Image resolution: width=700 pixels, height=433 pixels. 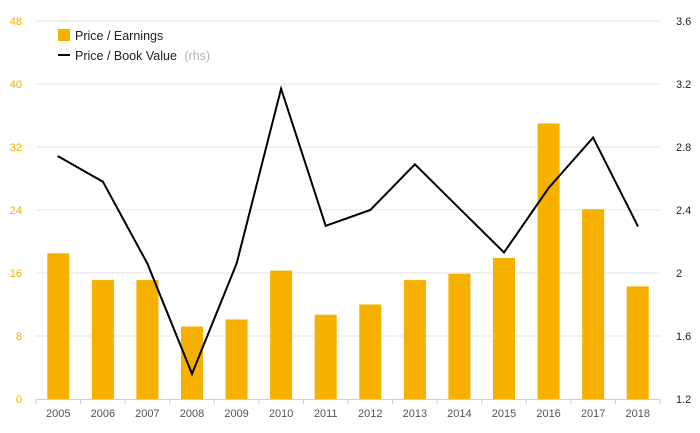 What do you see at coordinates (19, 400) in the screenshot?
I see `y-left-tick-label: 0` at bounding box center [19, 400].